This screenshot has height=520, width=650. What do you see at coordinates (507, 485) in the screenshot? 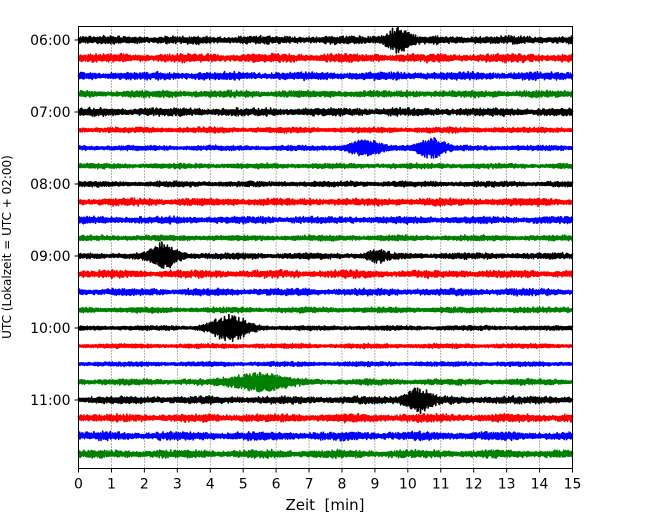
I see `x-tick-label: 13` at bounding box center [507, 485].